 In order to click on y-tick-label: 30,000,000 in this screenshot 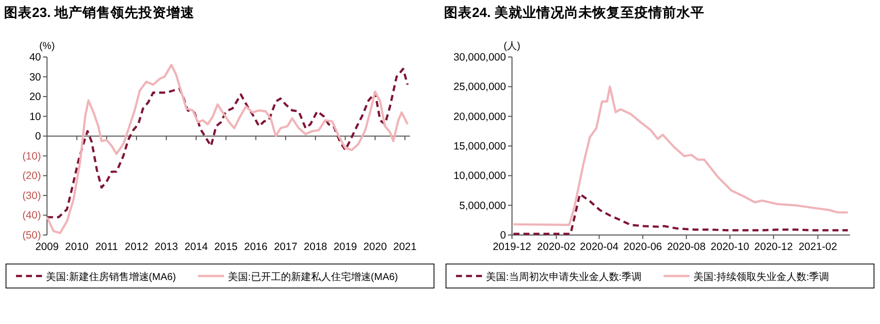, I will do `click(479, 58)`.